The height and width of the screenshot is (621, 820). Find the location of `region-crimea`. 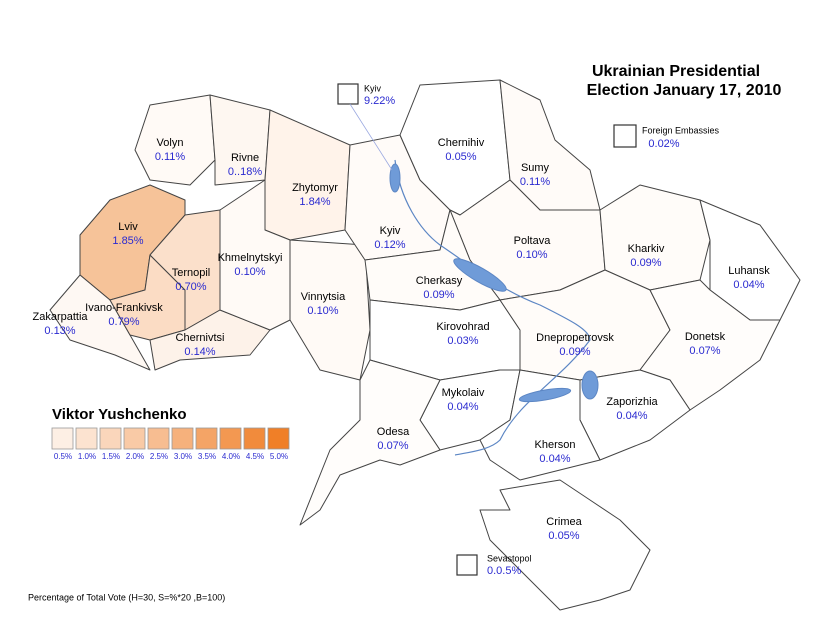

region-crimea is located at coordinates (565, 545).